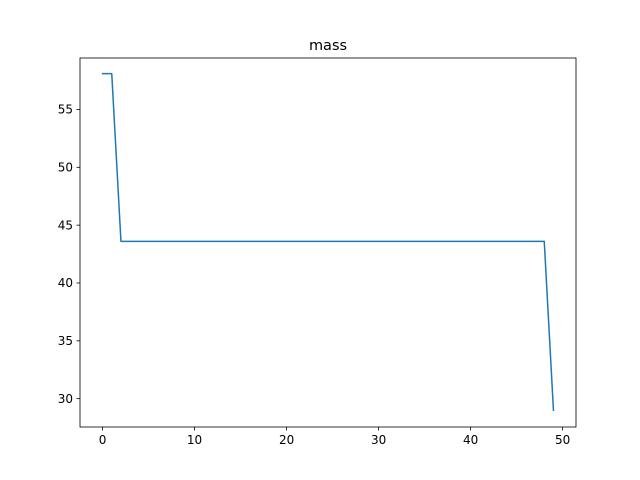 The width and height of the screenshot is (640, 480). What do you see at coordinates (65, 225) in the screenshot?
I see `y-tick-label: 45` at bounding box center [65, 225].